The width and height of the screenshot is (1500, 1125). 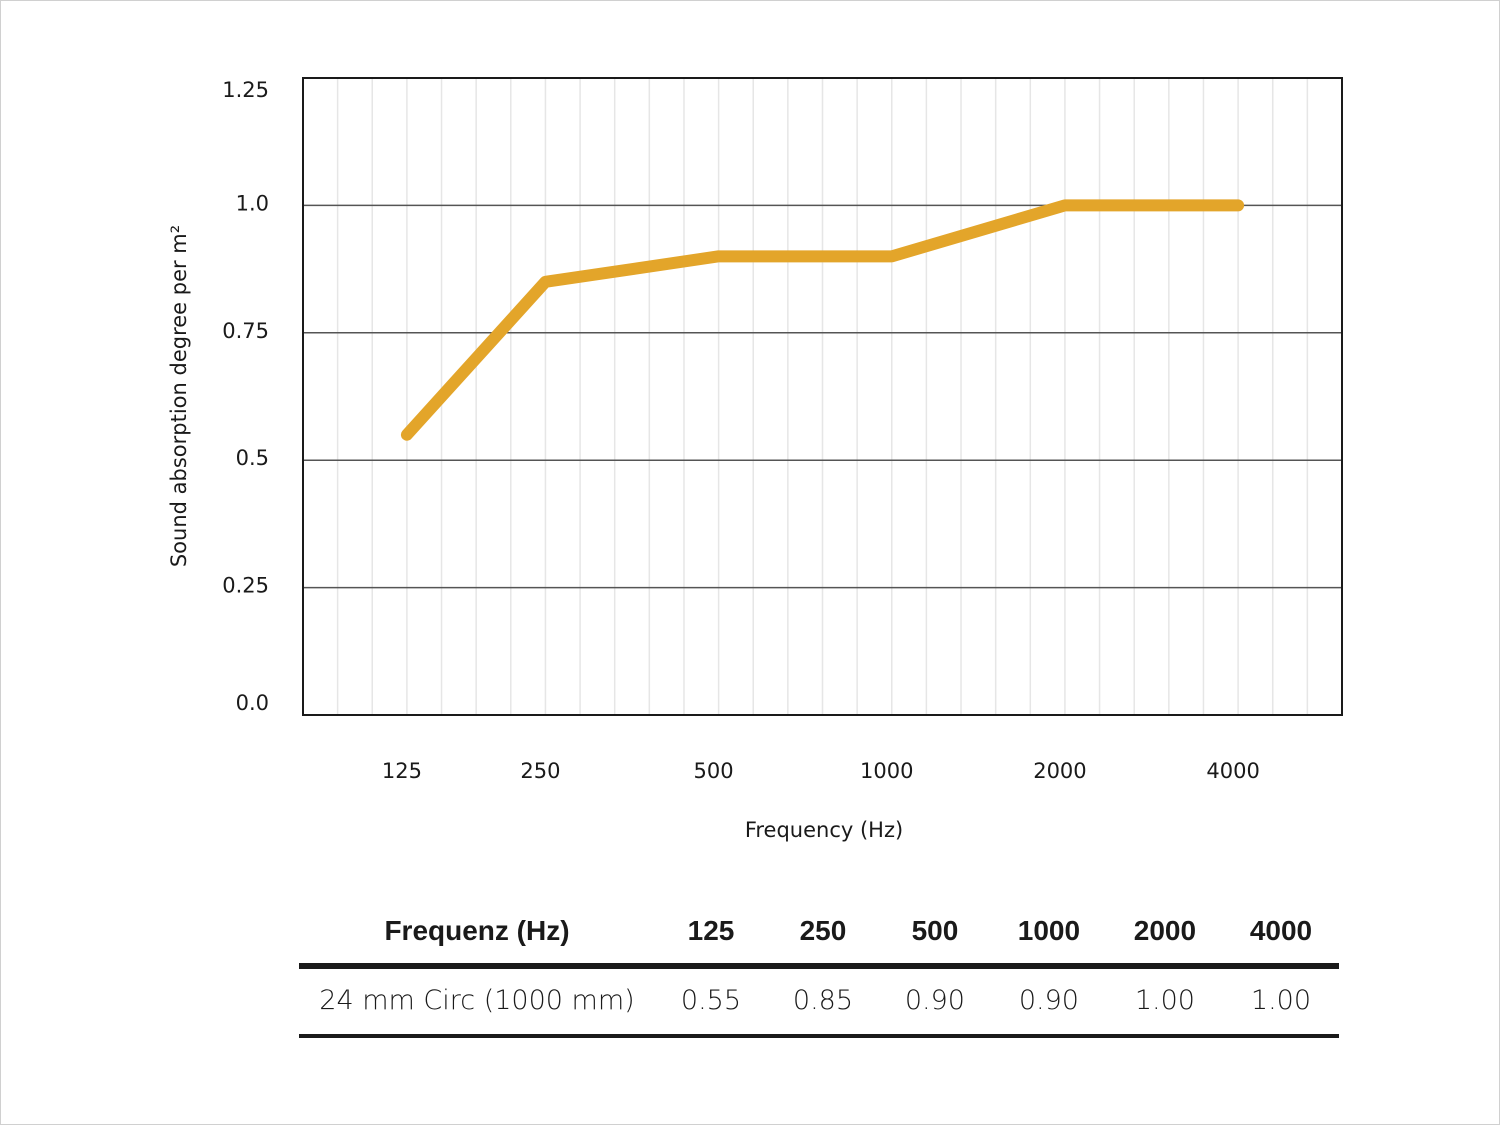 What do you see at coordinates (252, 458) in the screenshot?
I see `y-tick-label: 0.5` at bounding box center [252, 458].